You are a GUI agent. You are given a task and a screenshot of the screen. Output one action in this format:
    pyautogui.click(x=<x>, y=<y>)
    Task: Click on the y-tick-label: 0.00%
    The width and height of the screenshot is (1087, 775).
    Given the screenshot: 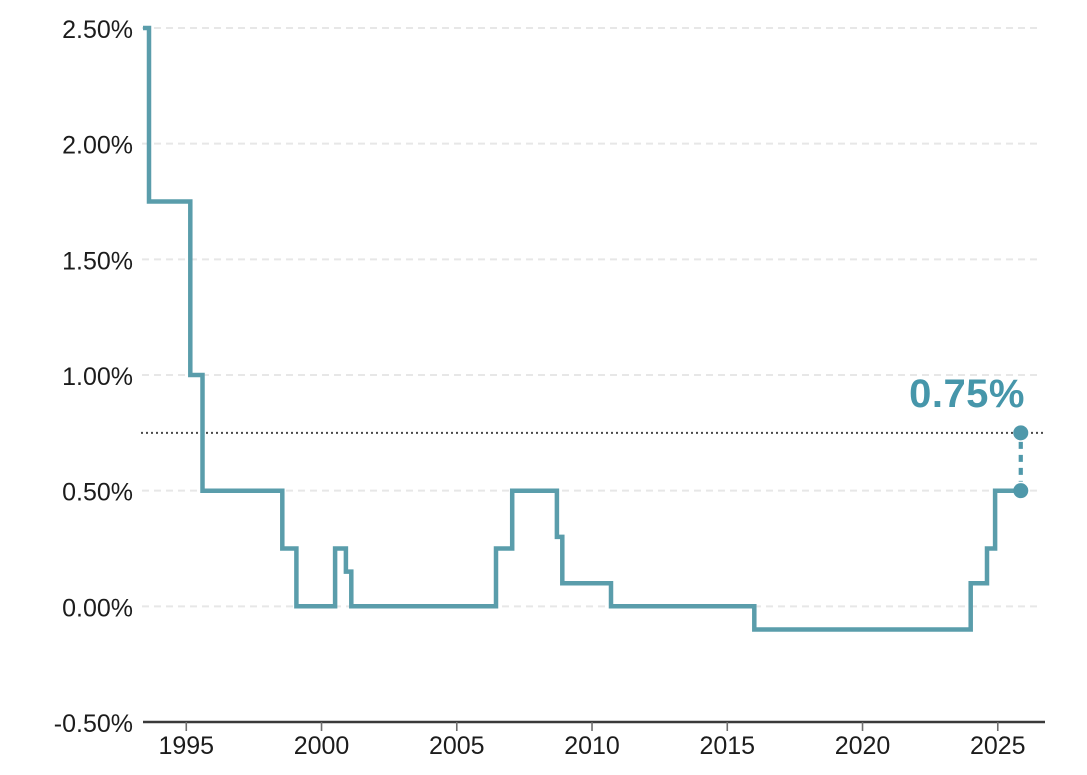 What is the action you would take?
    pyautogui.click(x=97, y=608)
    